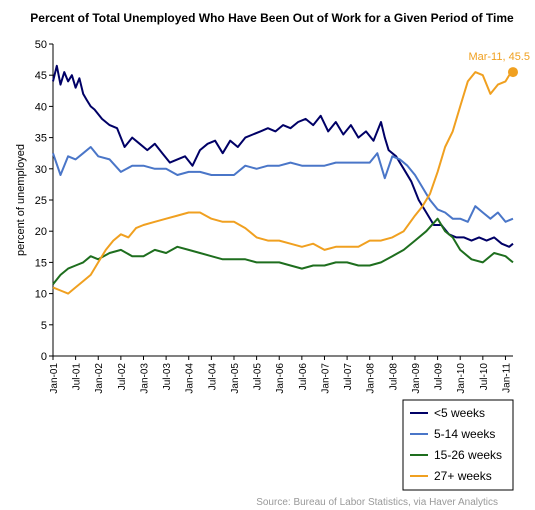  I want to click on annotation: Mar-11, 45.5, so click(499, 57).